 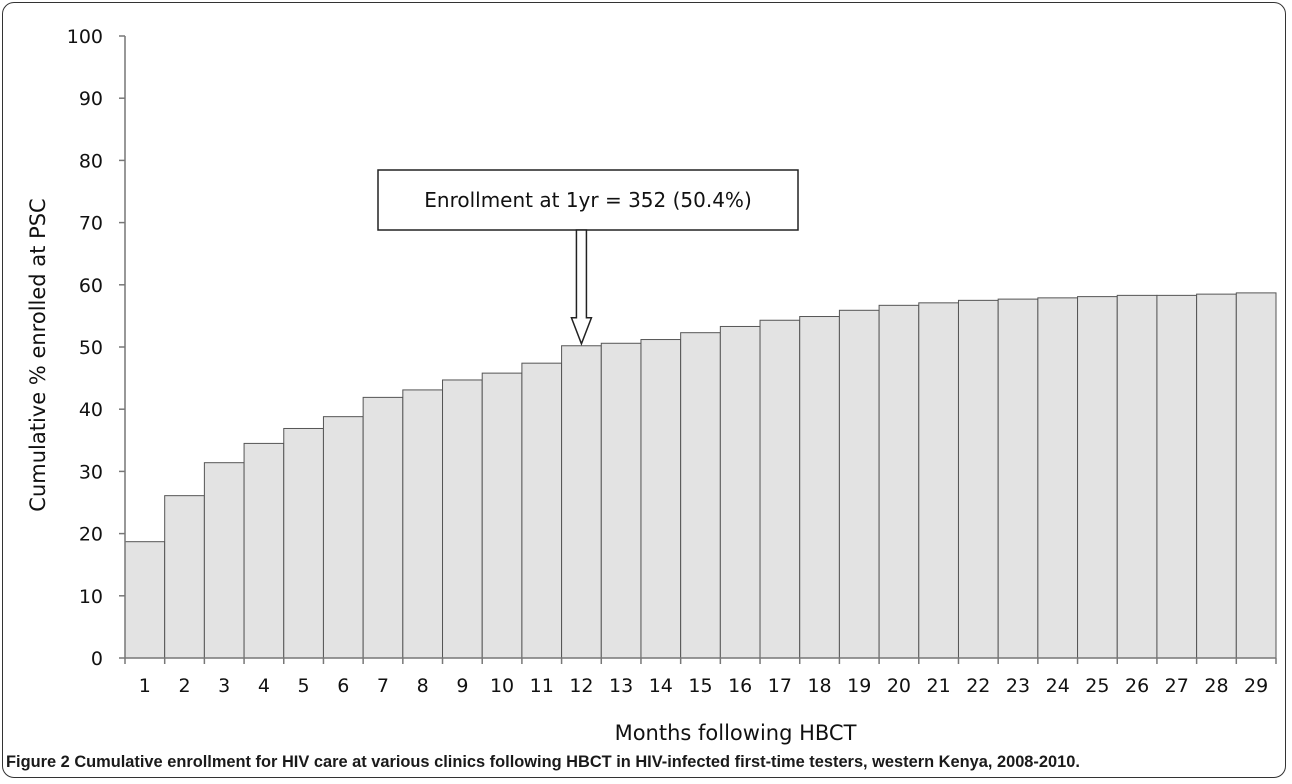 I want to click on x-tick-label-5: 5, so click(x=304, y=686).